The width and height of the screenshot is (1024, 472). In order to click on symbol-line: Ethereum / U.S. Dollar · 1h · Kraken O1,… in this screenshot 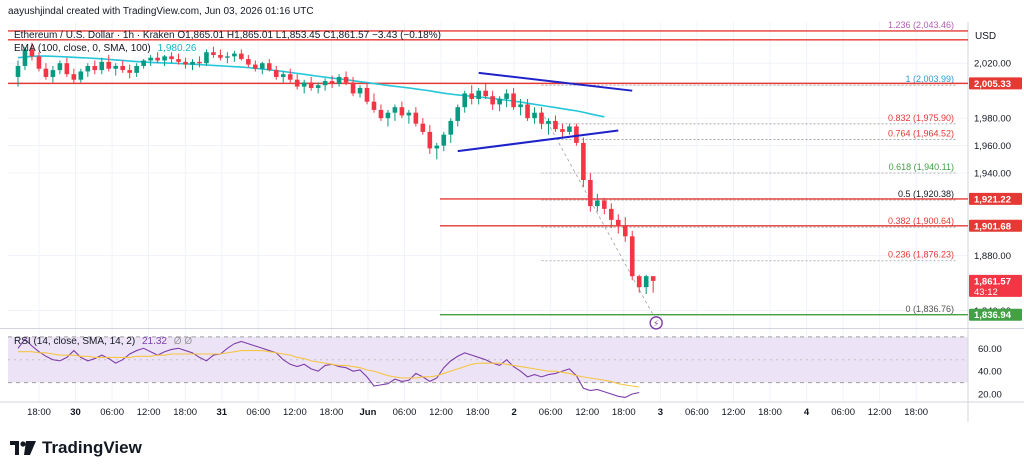, I will do `click(227, 35)`.